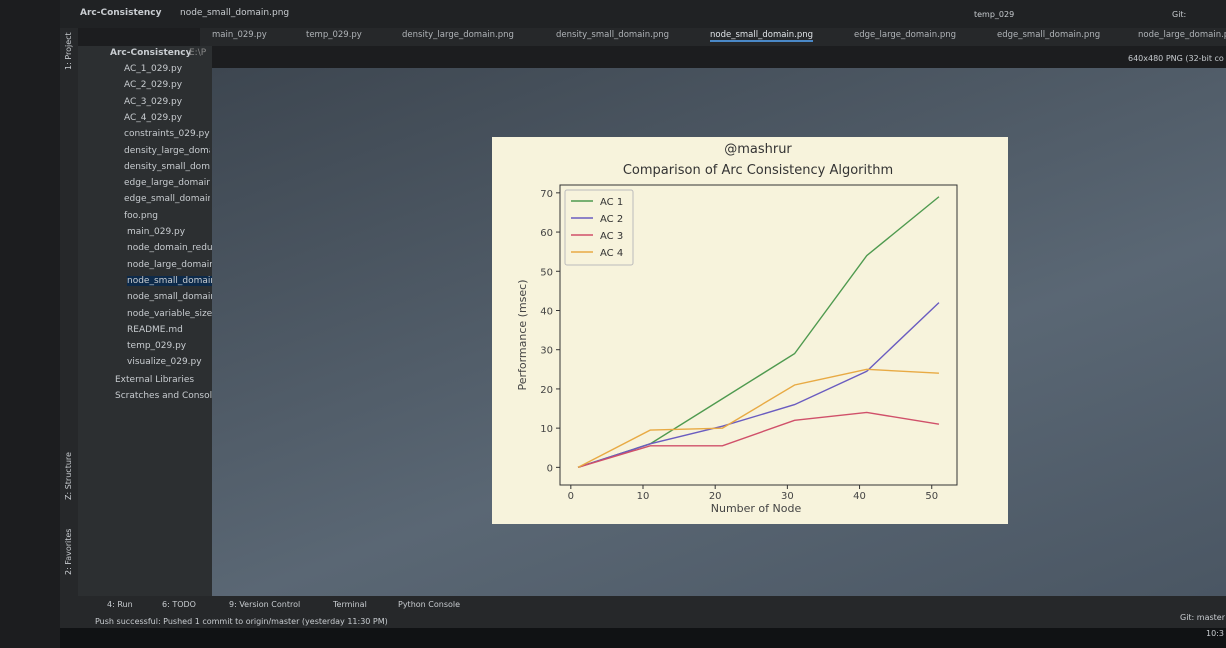  I want to click on tree-node: Scratches and Console, so click(163, 396).